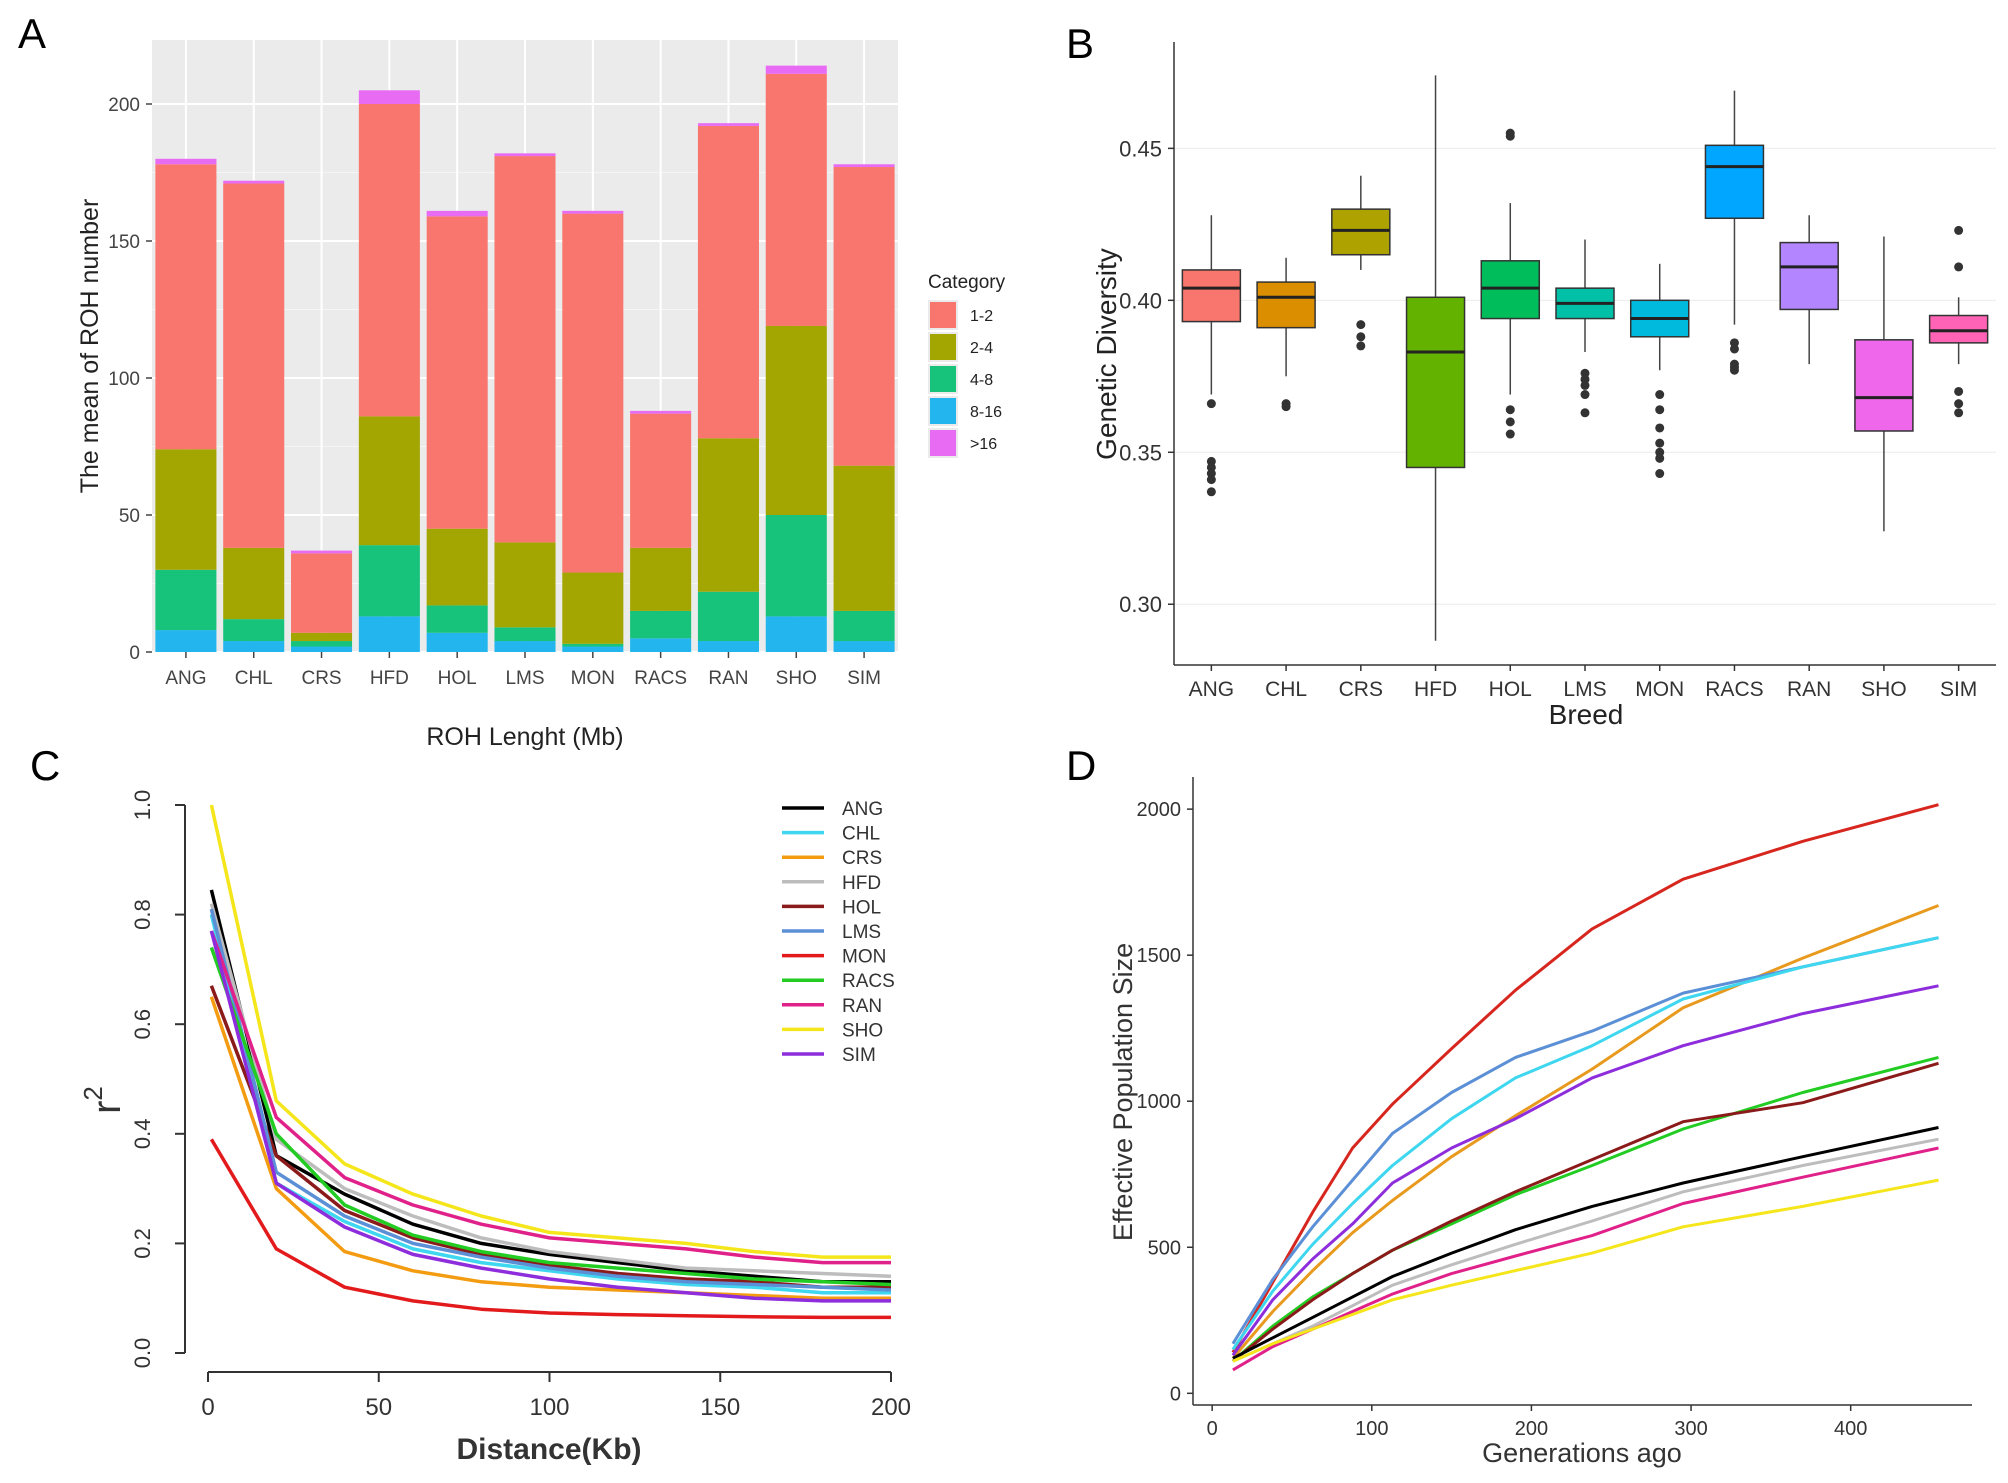 The width and height of the screenshot is (2008, 1483). Describe the element at coordinates (862, 1006) in the screenshot. I see `panel-c-legend-label: RAN` at that location.